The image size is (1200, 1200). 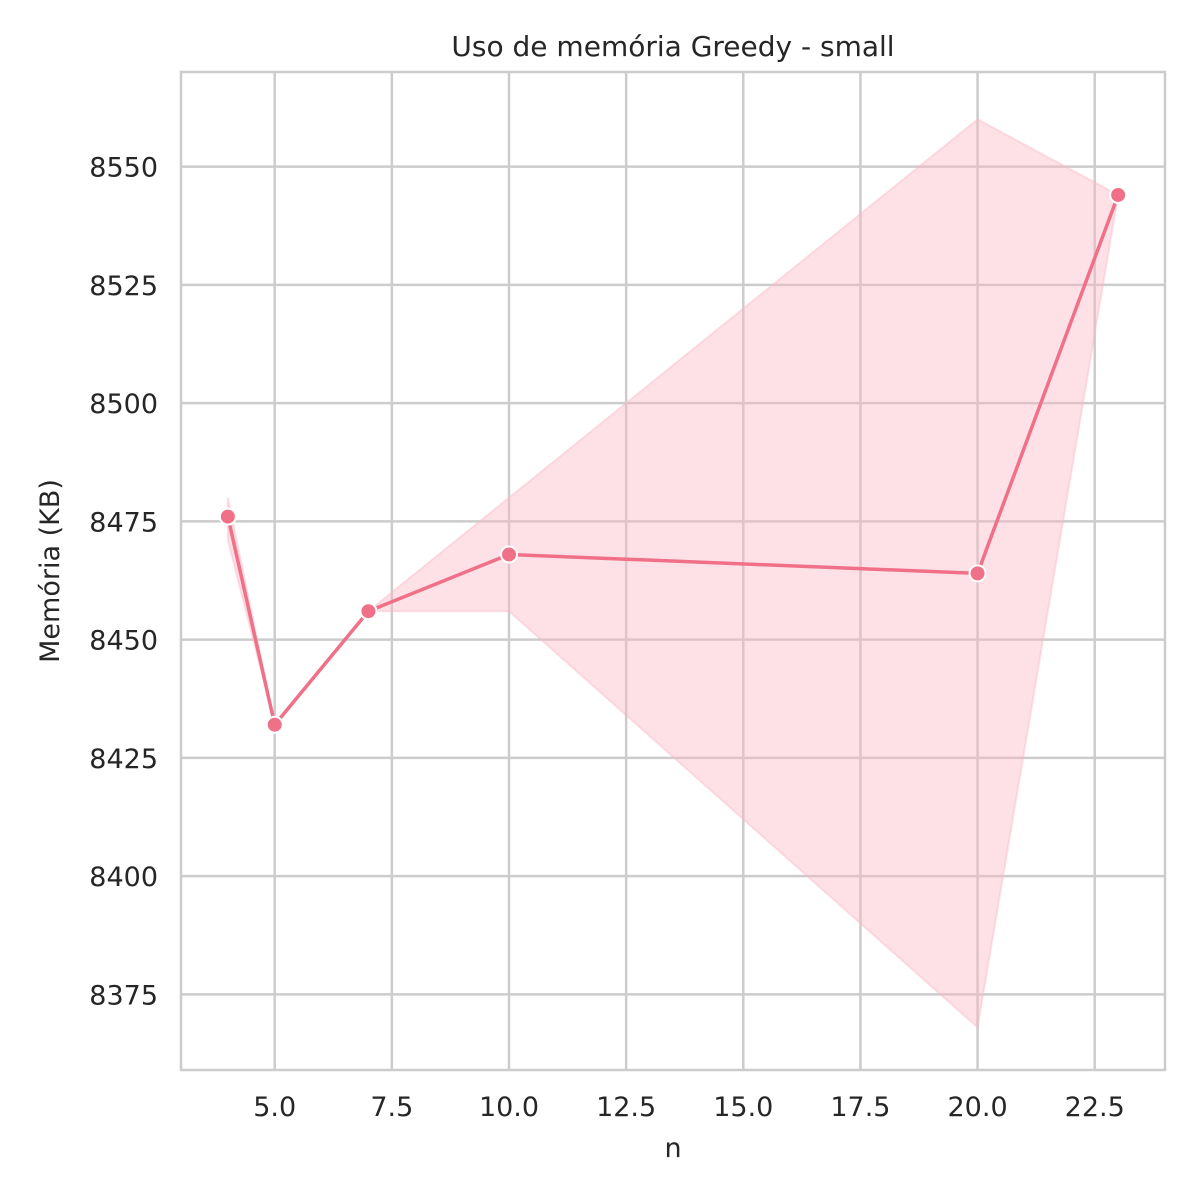 What do you see at coordinates (123, 582) in the screenshot?
I see `y-tick-labels: 8375 8400 8425 8450 8475 8500 8525 8550` at bounding box center [123, 582].